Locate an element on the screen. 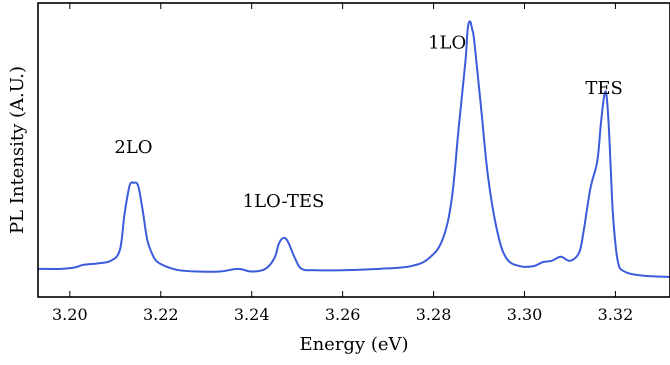 The height and width of the screenshot is (365, 670). x-tick-label: 3.20 is located at coordinates (70, 314).